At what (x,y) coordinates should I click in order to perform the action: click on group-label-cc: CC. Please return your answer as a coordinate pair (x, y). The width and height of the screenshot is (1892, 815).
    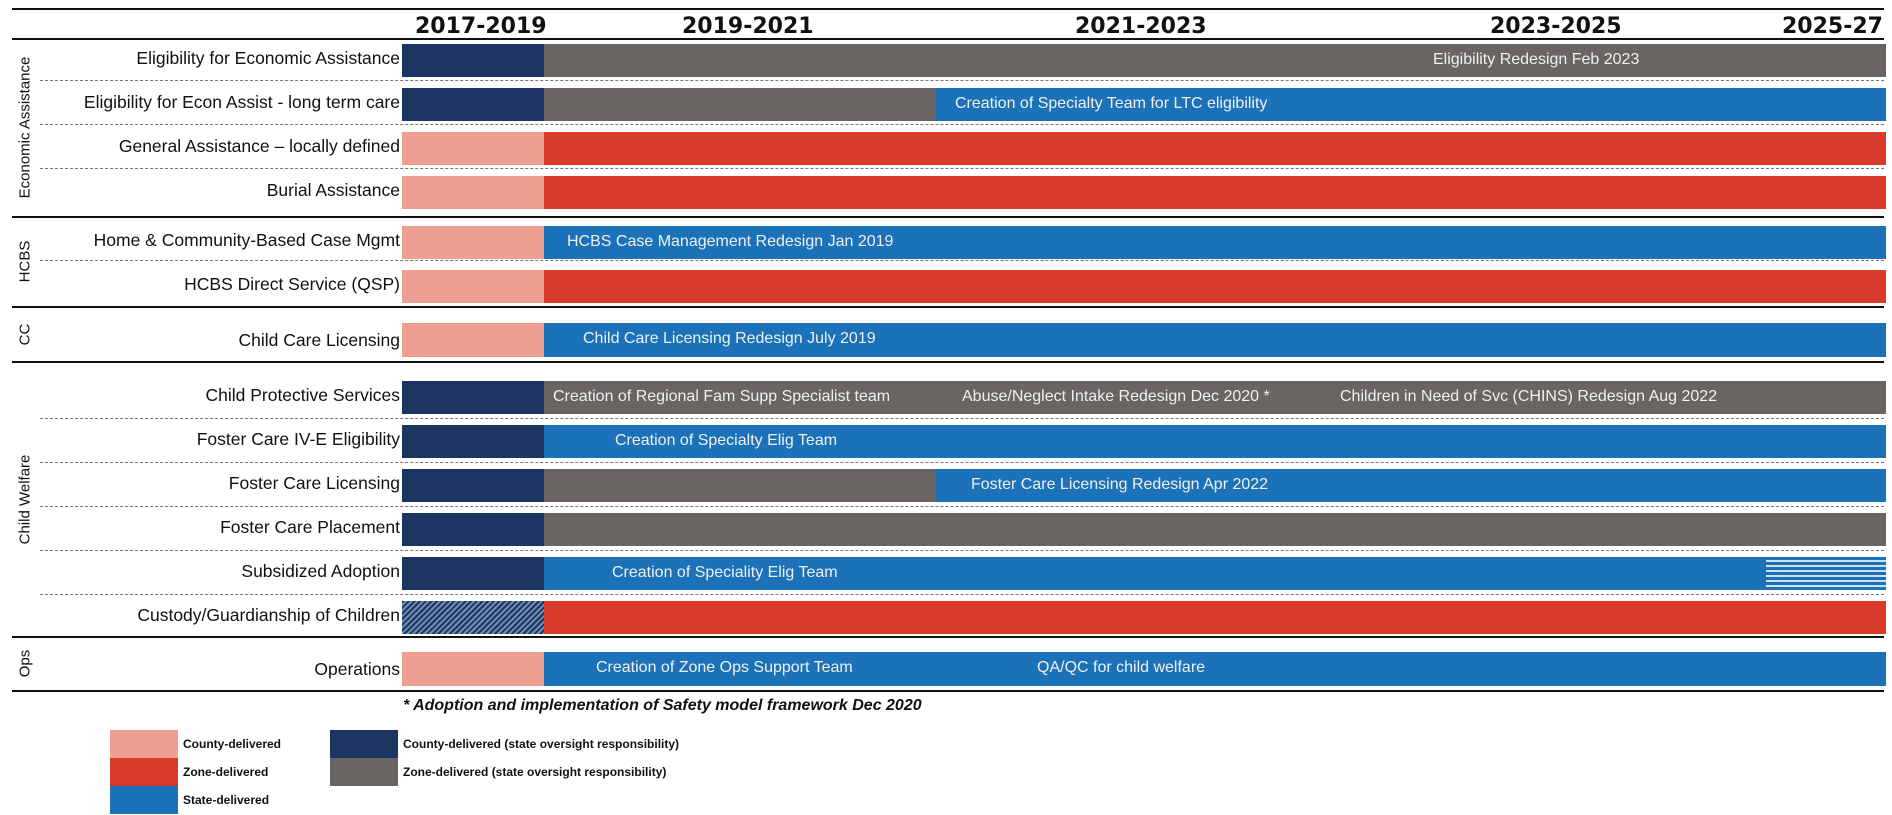
    Looking at the image, I should click on (25, 334).